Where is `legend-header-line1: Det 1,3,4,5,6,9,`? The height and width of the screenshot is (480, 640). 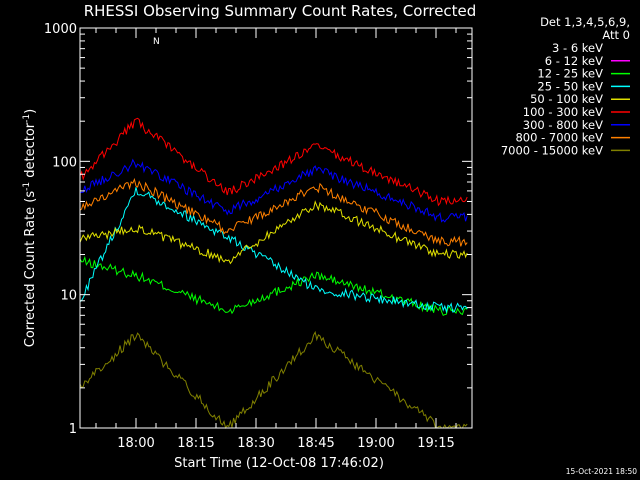
legend-header-line1: Det 1,3,4,5,6,9, is located at coordinates (585, 22).